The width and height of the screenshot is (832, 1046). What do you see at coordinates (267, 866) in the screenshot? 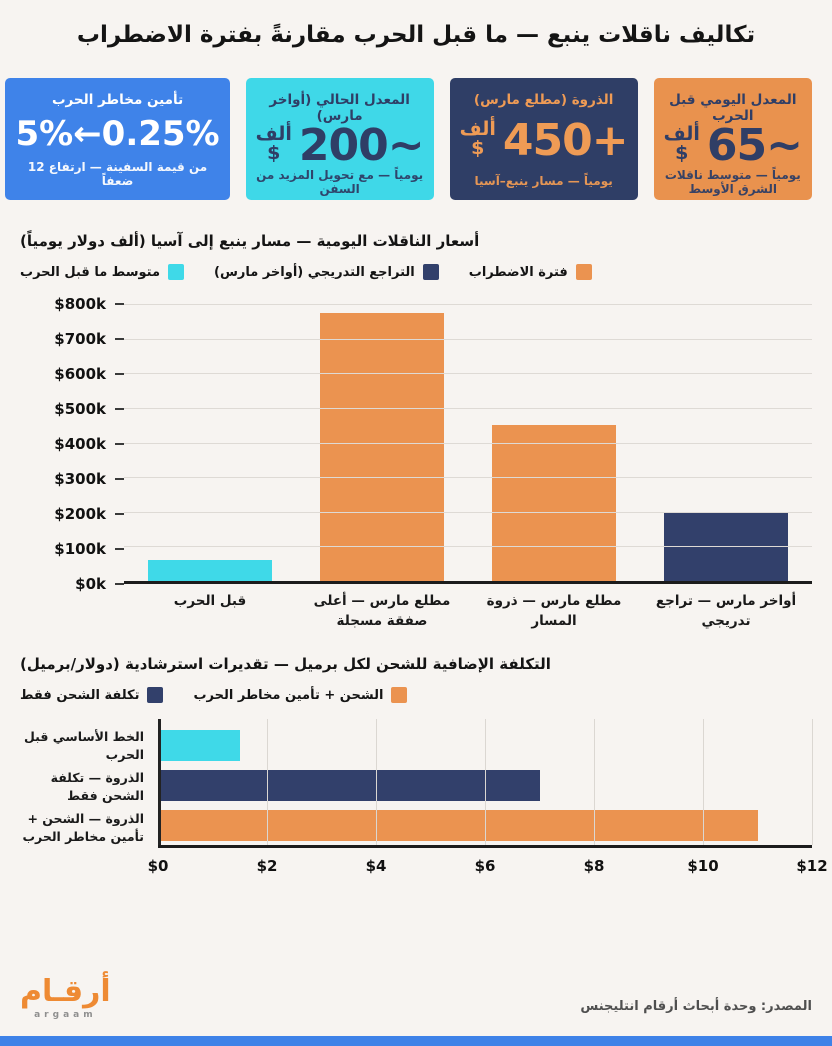
I see `x-tick-label: $2` at bounding box center [267, 866].